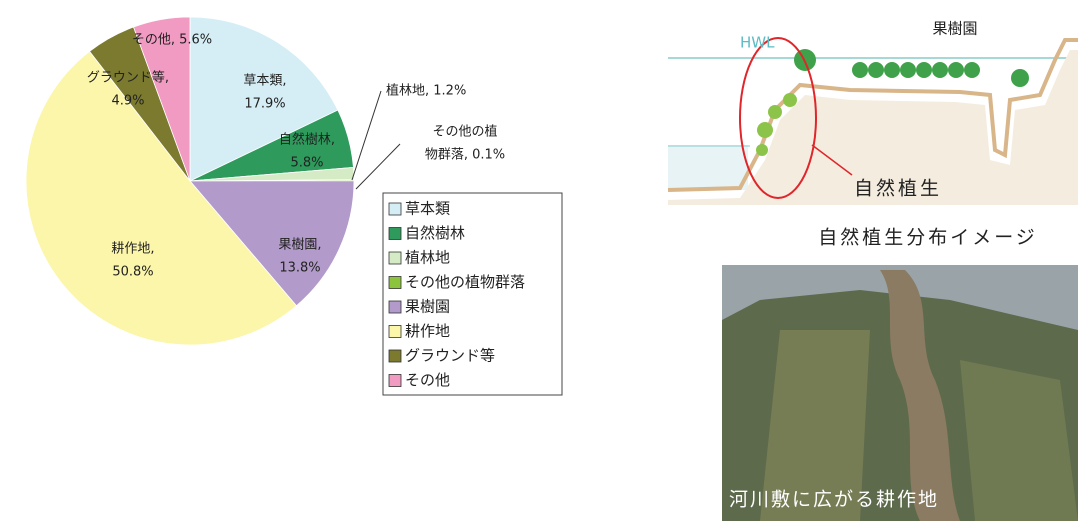  What do you see at coordinates (928, 238) in the screenshot?
I see `illustration-caption: 自然植生分布イメージ` at bounding box center [928, 238].